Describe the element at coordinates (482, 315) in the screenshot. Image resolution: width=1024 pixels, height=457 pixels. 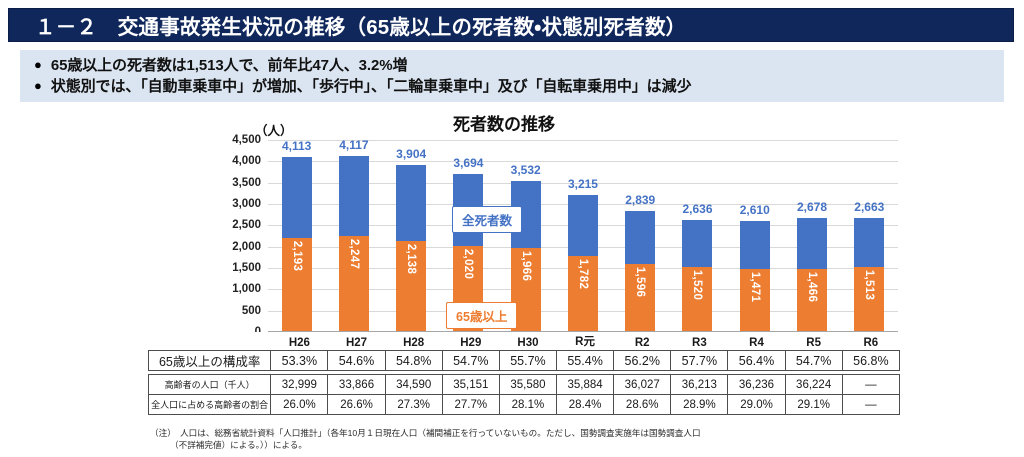
I see `legend-elderly-deaths: 65歳以上` at that location.